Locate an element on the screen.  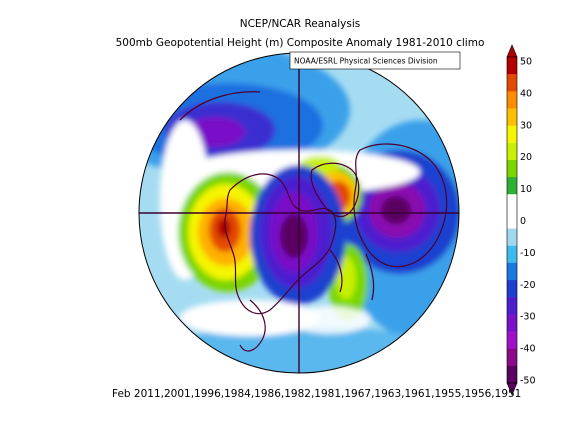
colorbar-outline is located at coordinates (512, 220).